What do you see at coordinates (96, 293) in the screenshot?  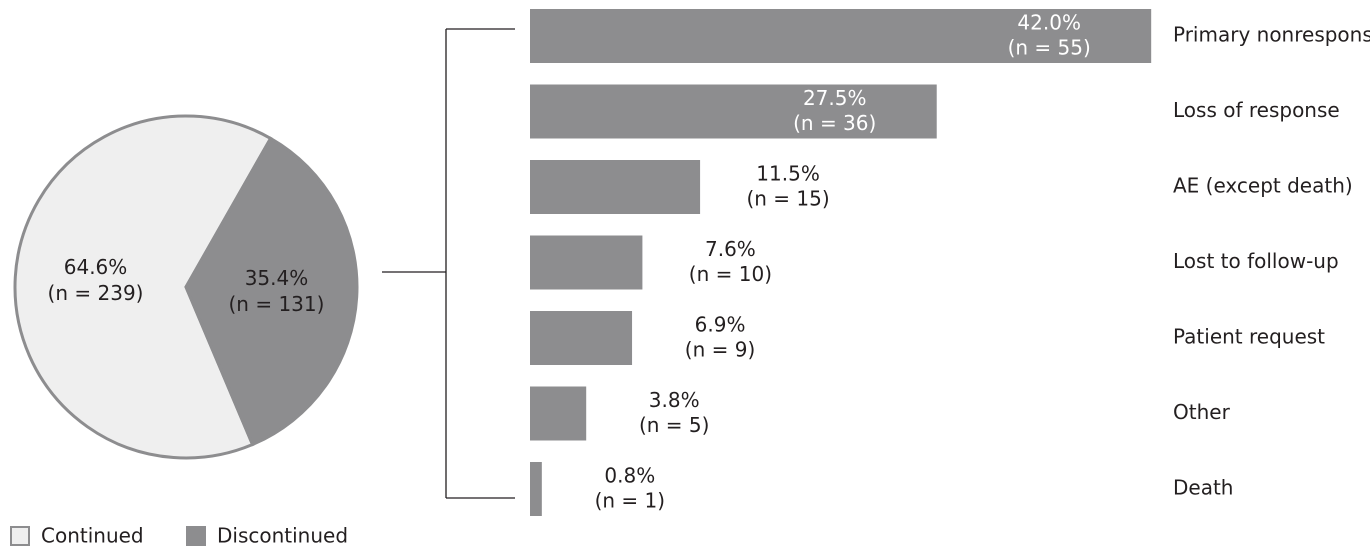 I see `slice-count: (n = 239)` at bounding box center [96, 293].